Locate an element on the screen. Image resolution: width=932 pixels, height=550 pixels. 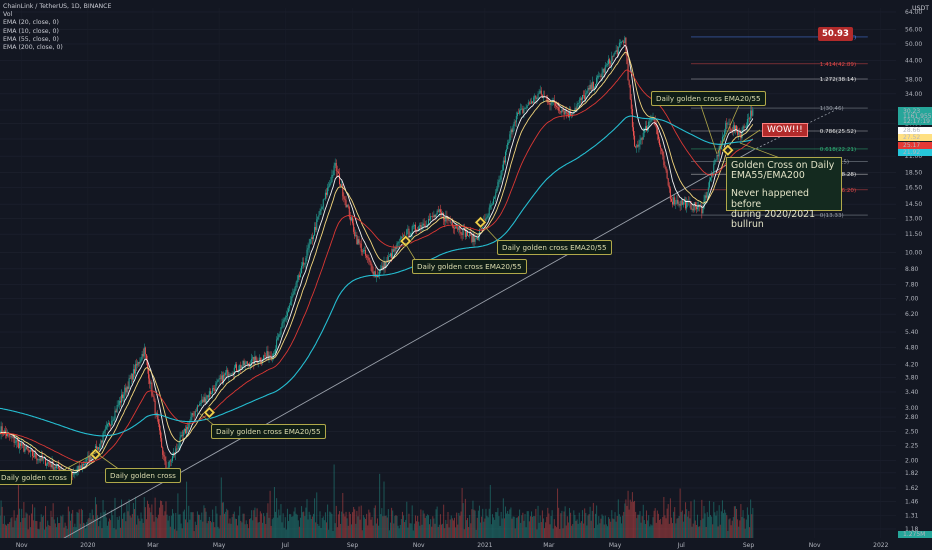
price-tick-label: 4.80 is located at coordinates (912, 347).